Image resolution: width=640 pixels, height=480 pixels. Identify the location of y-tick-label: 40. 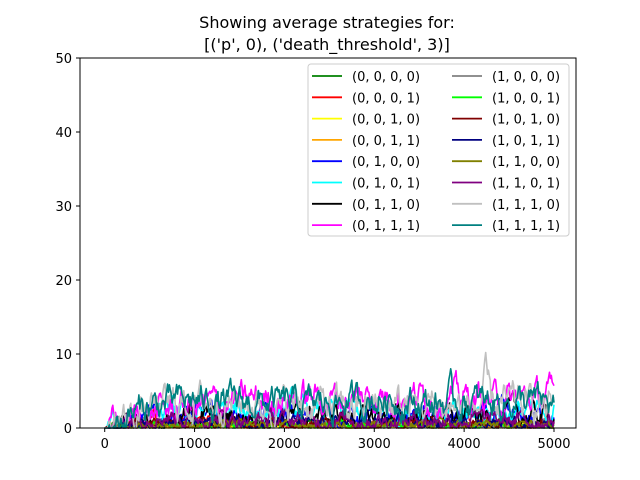
(63, 133).